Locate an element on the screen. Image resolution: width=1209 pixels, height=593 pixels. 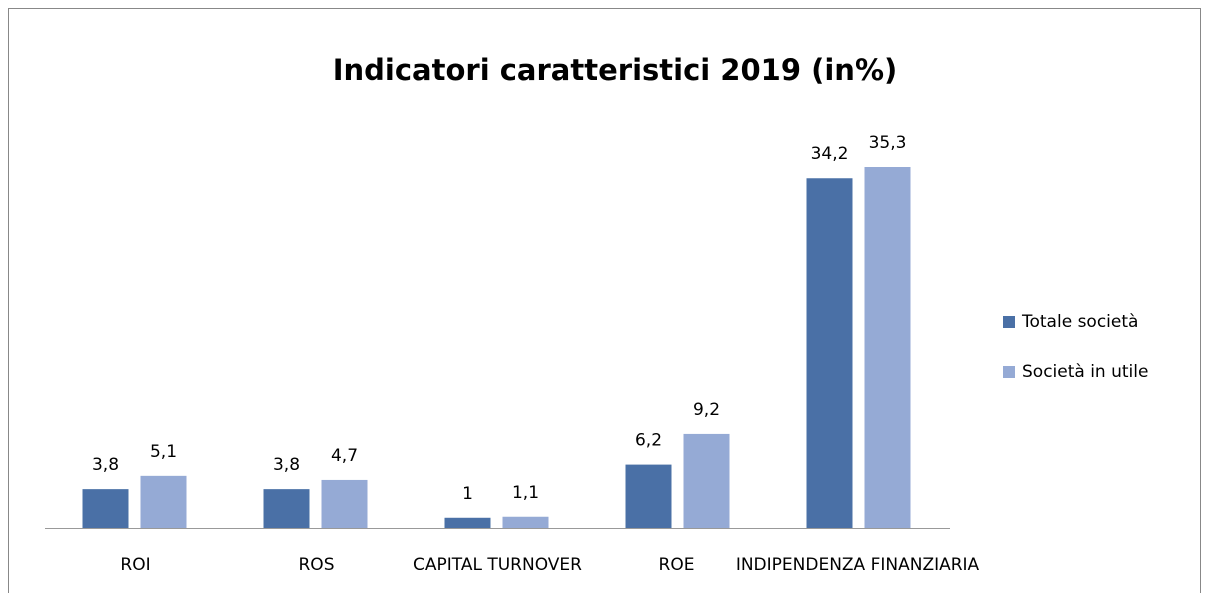
chart-title: Indicatori caratteristici 2019 (in%) is located at coordinates (615, 70).